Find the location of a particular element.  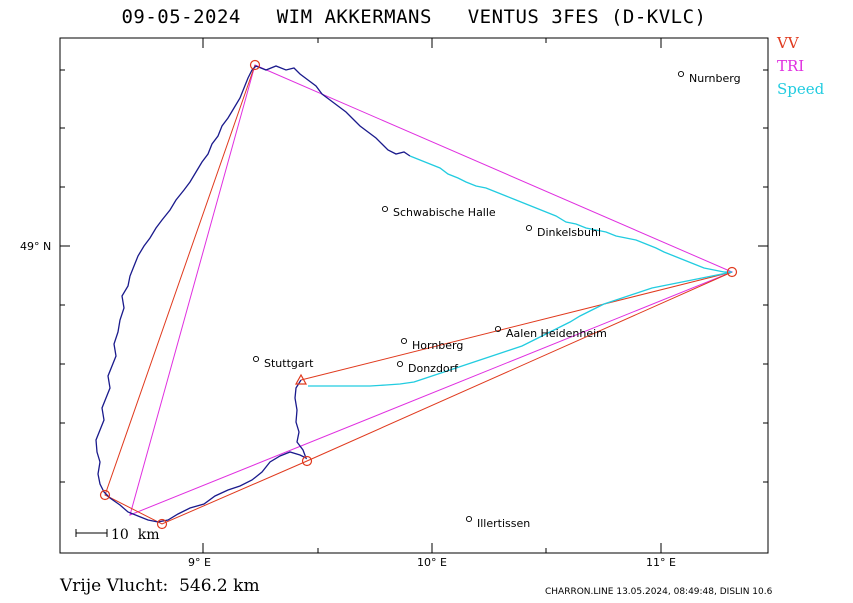

city-donzdorf: Donzdorf is located at coordinates (427, 367).